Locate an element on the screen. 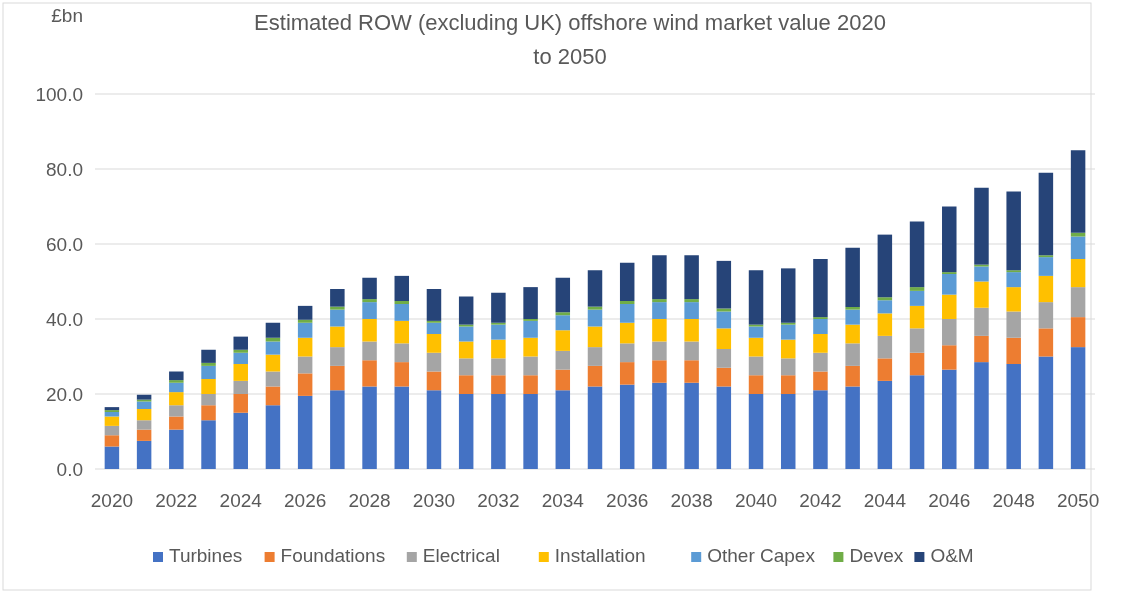 This screenshot has width=1128, height=595. x-tick-label: 2024 is located at coordinates (241, 500).